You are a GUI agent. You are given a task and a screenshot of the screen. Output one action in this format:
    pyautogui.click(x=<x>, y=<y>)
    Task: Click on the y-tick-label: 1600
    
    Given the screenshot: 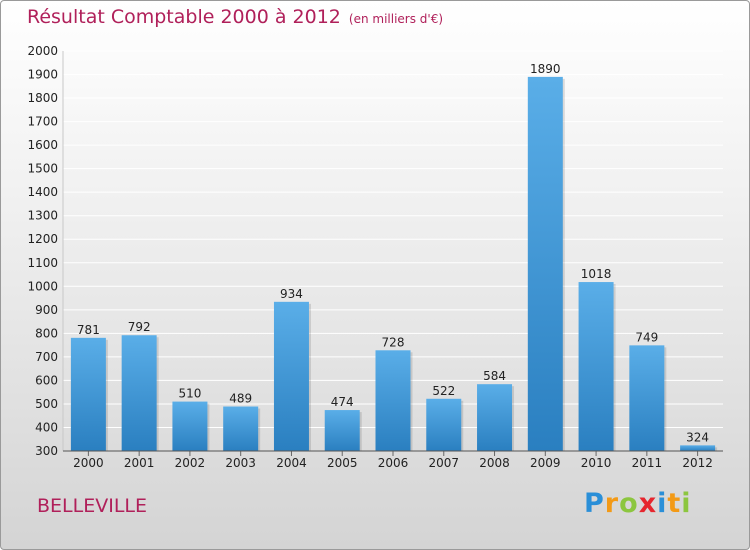 What is the action you would take?
    pyautogui.click(x=42, y=145)
    